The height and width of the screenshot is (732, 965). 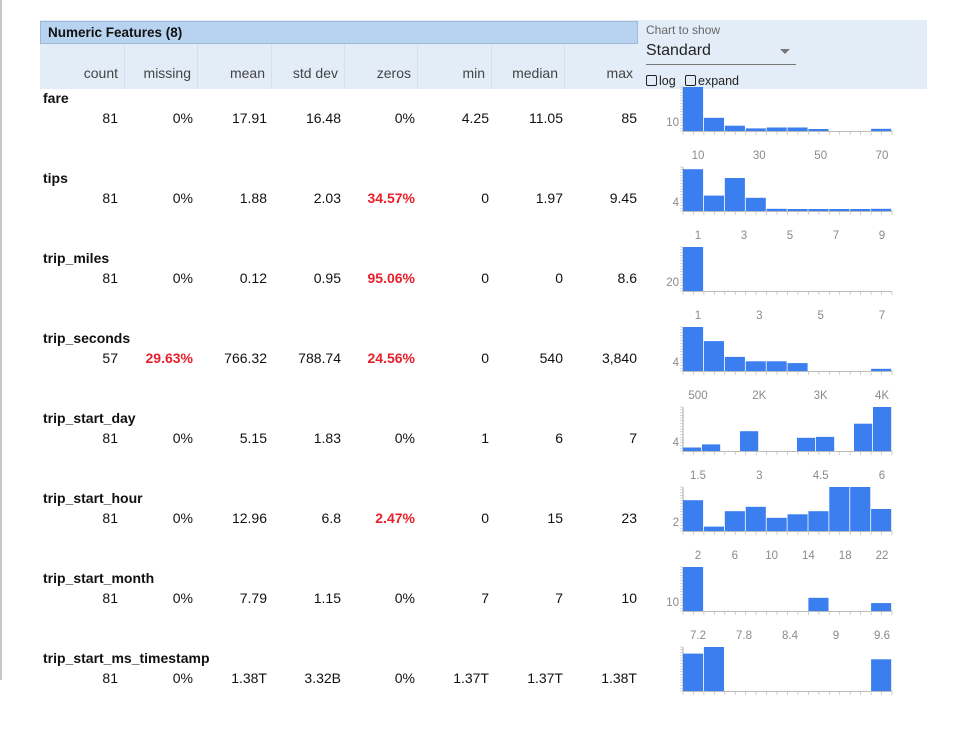 What do you see at coordinates (629, 598) in the screenshot?
I see `max-value: 10` at bounding box center [629, 598].